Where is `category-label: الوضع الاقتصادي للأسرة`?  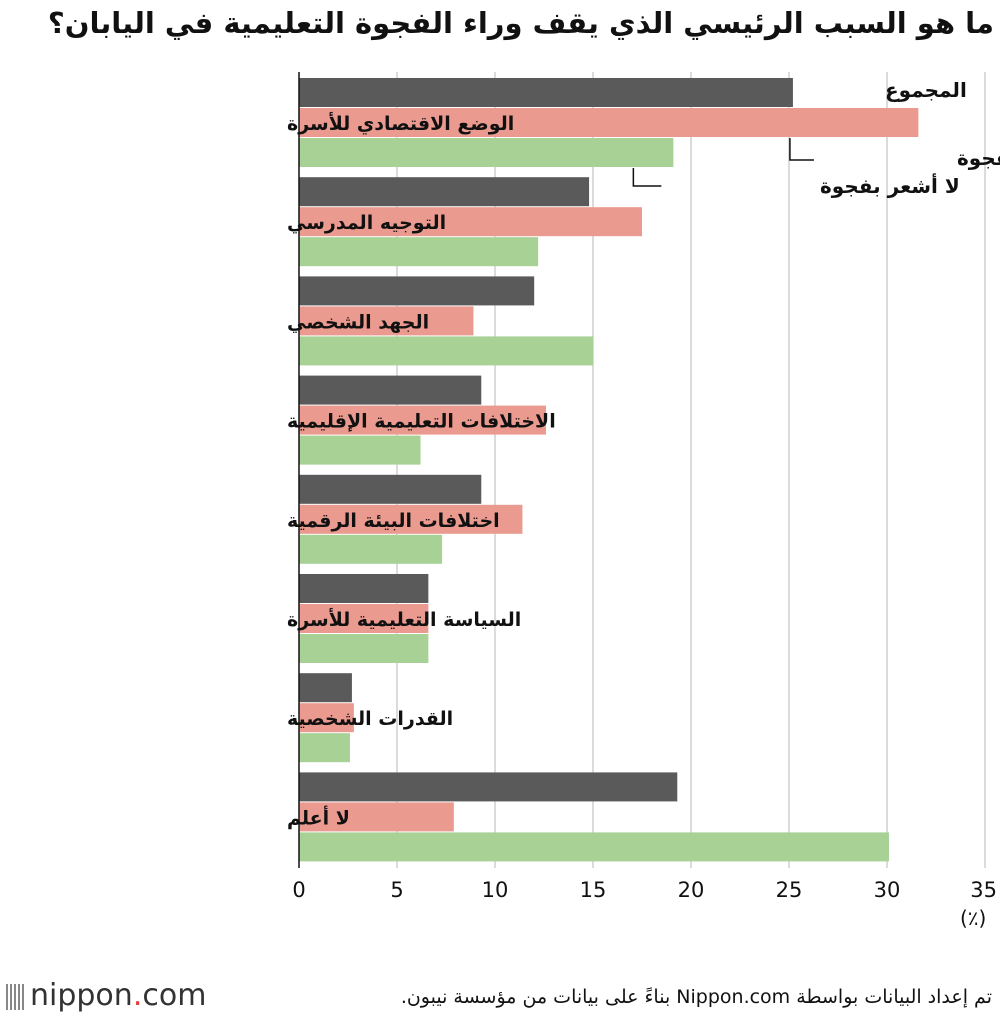 category-label: الوضع الاقتصادي للأسرة is located at coordinates (400, 124).